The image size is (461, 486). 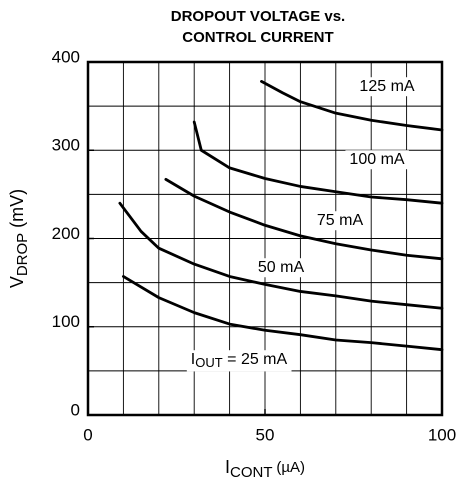 I want to click on label-name: 125 mA, so click(x=386, y=86).